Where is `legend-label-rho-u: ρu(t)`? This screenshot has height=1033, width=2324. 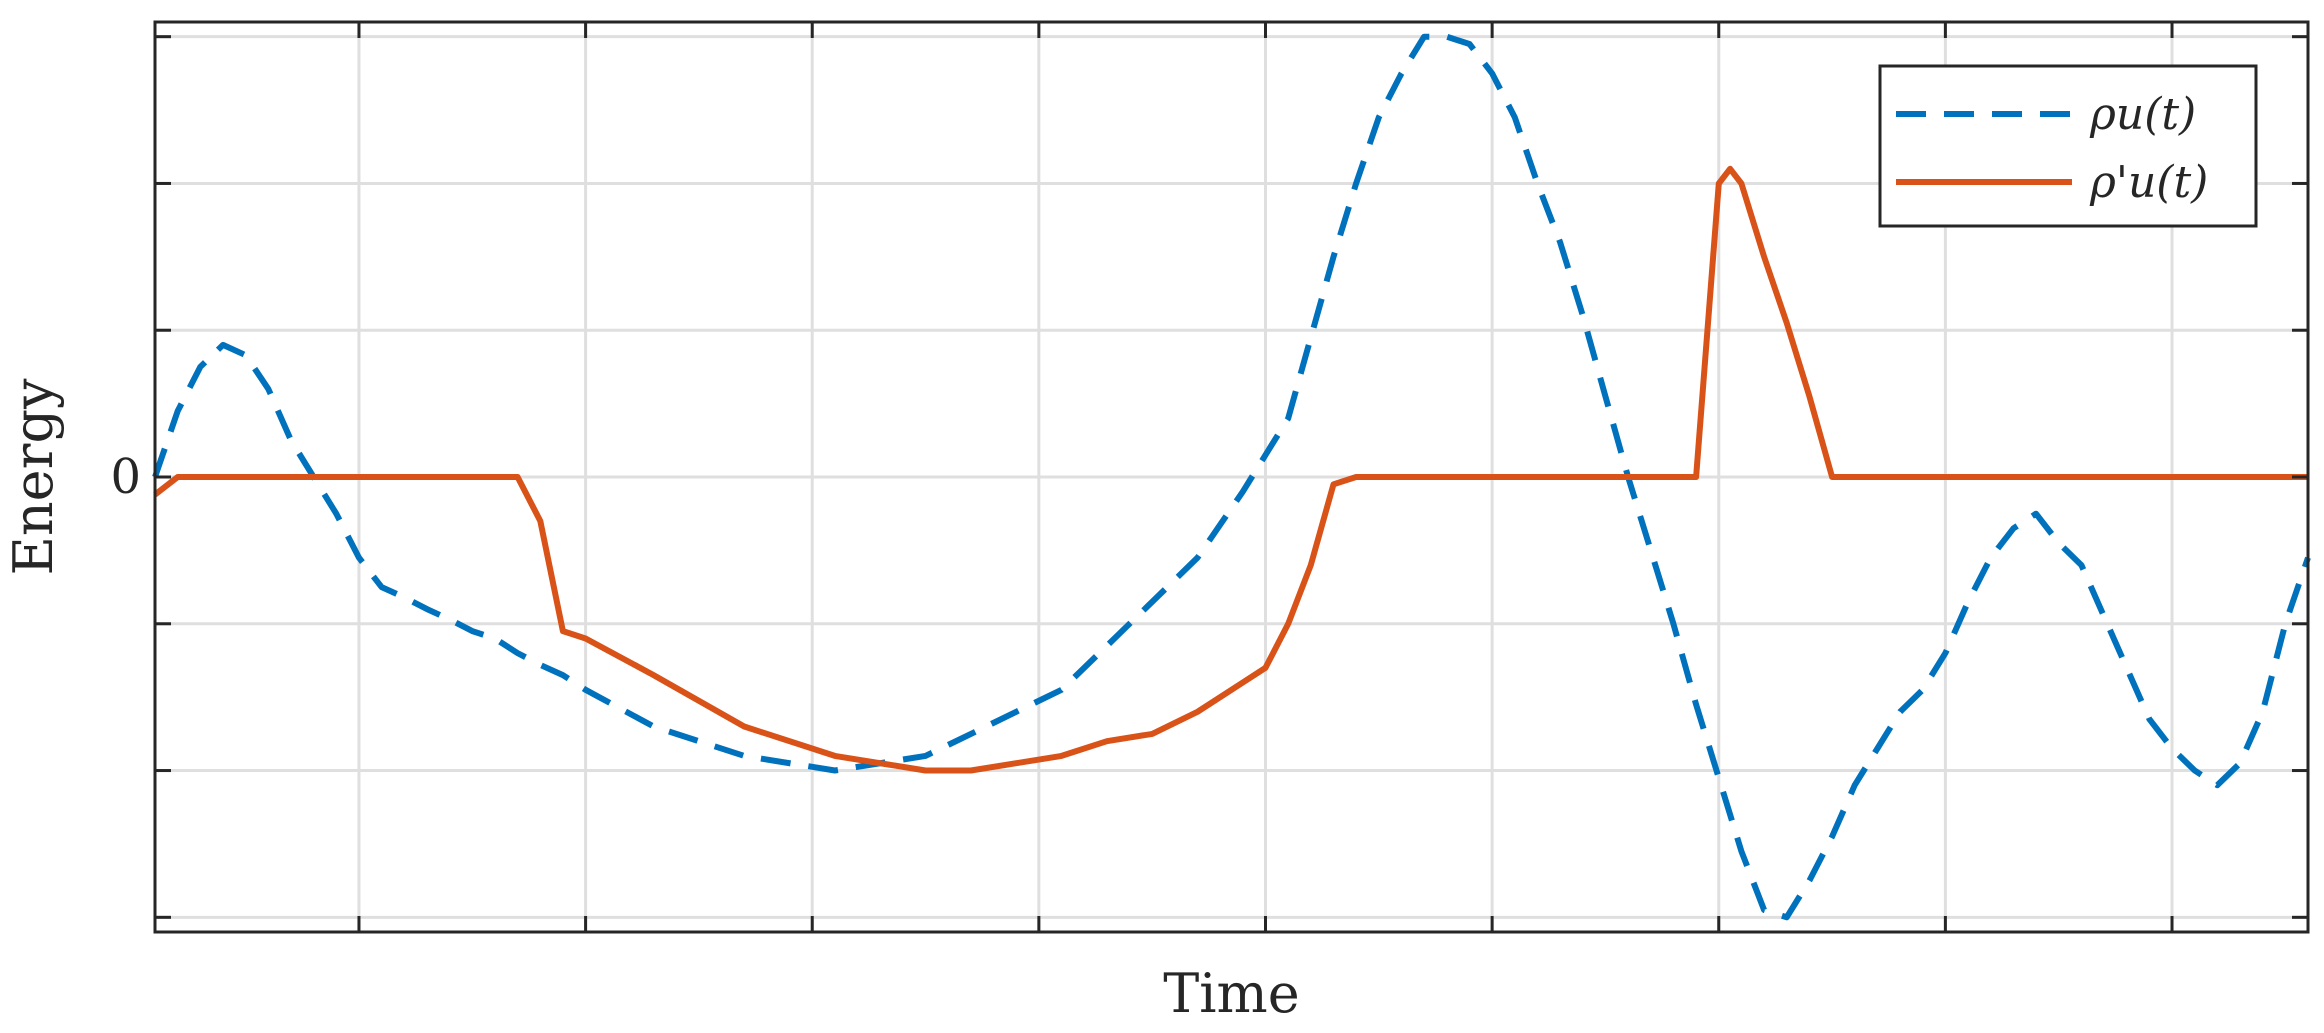 legend-label-rho-u: ρu(t) is located at coordinates (2142, 114).